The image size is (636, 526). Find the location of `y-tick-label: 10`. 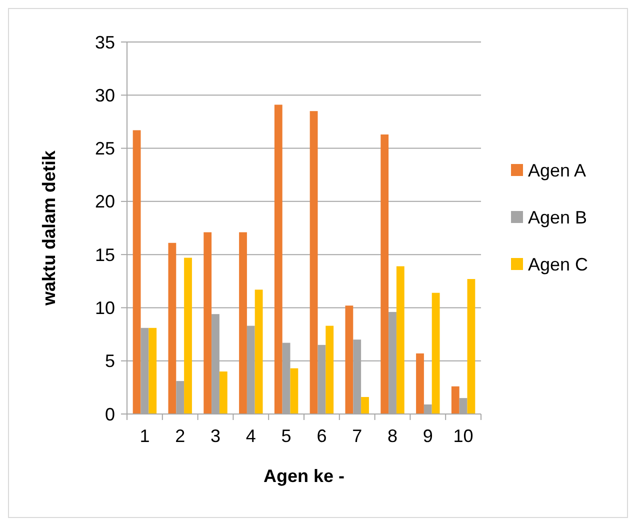

y-tick-label: 10 is located at coordinates (104, 308).